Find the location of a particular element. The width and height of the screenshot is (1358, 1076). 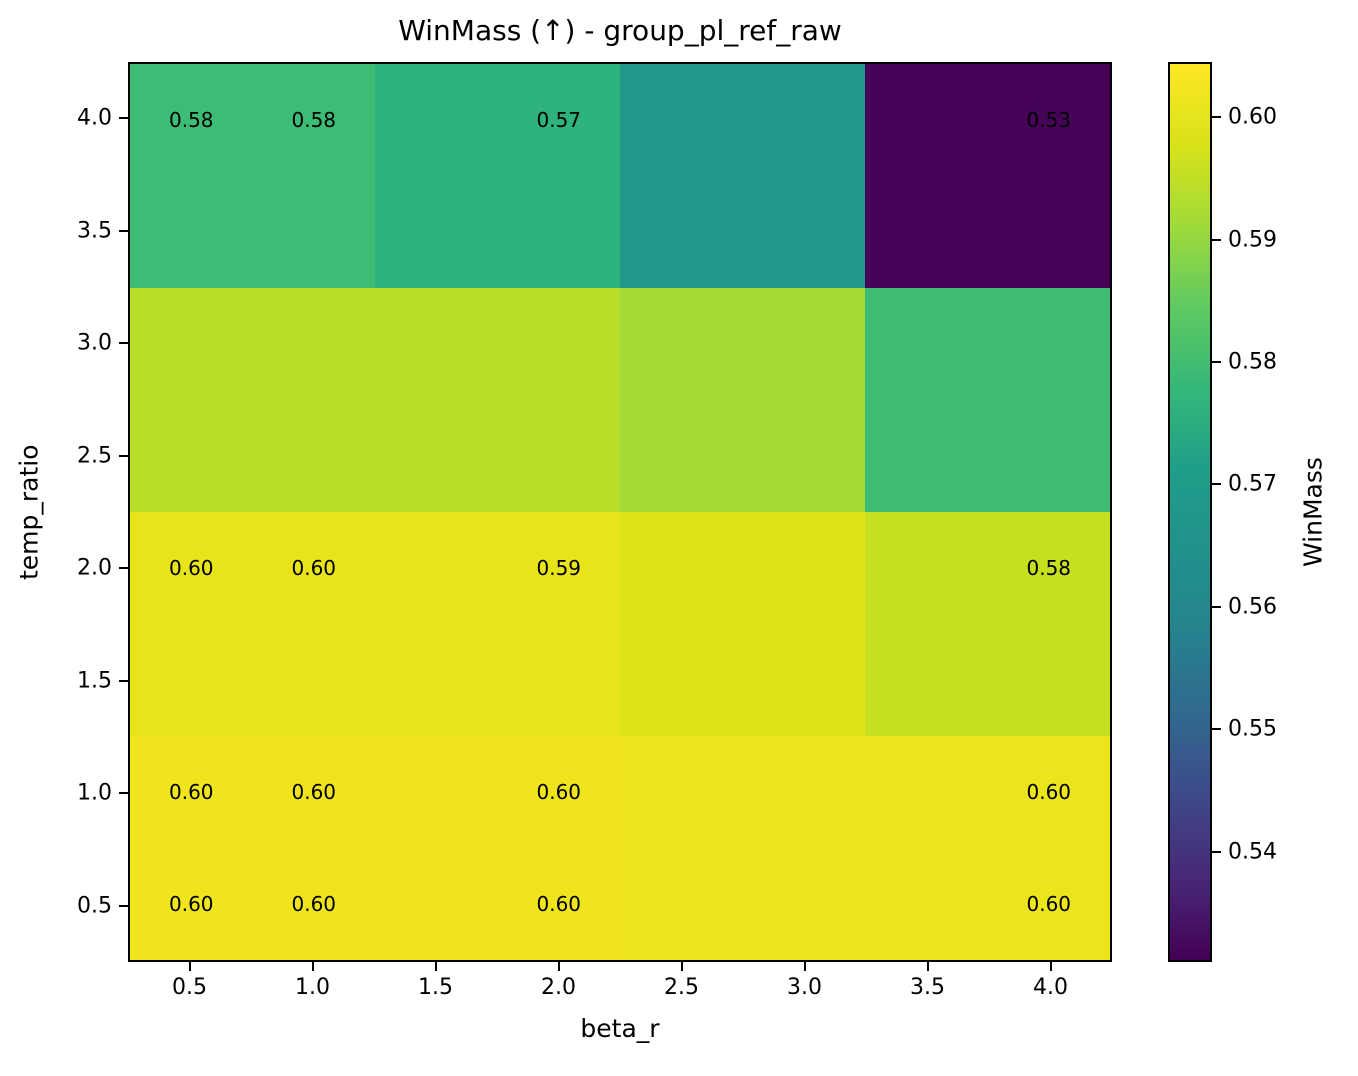

y-axis: 0.5 1.0 1.5 2.0 2.5 3.0 3.5 4.0 is located at coordinates (83, 512).